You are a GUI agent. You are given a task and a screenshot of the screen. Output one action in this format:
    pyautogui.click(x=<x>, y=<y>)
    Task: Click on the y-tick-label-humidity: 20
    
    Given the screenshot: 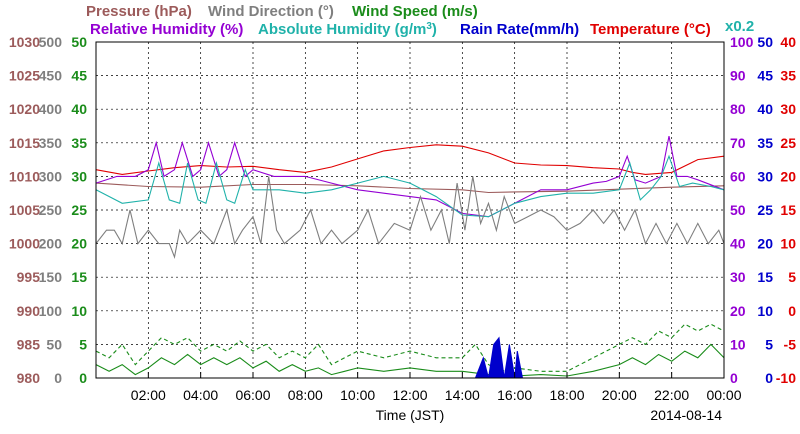 What is the action you would take?
    pyautogui.click(x=738, y=311)
    